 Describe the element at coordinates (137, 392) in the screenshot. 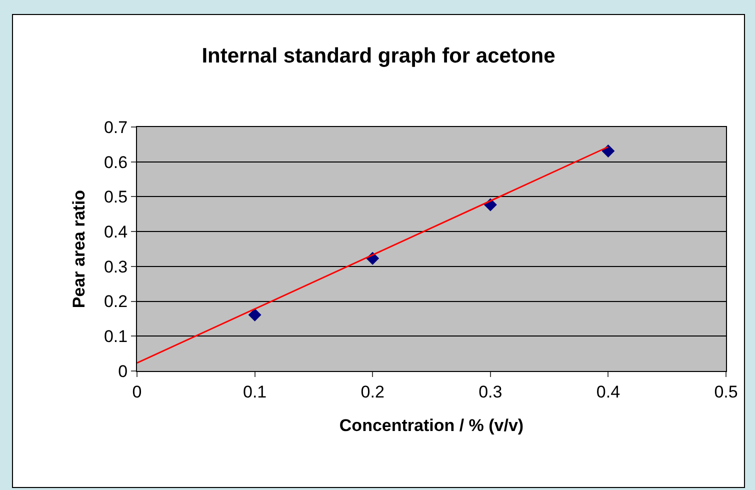

I see `x-tick-label: 0` at that location.